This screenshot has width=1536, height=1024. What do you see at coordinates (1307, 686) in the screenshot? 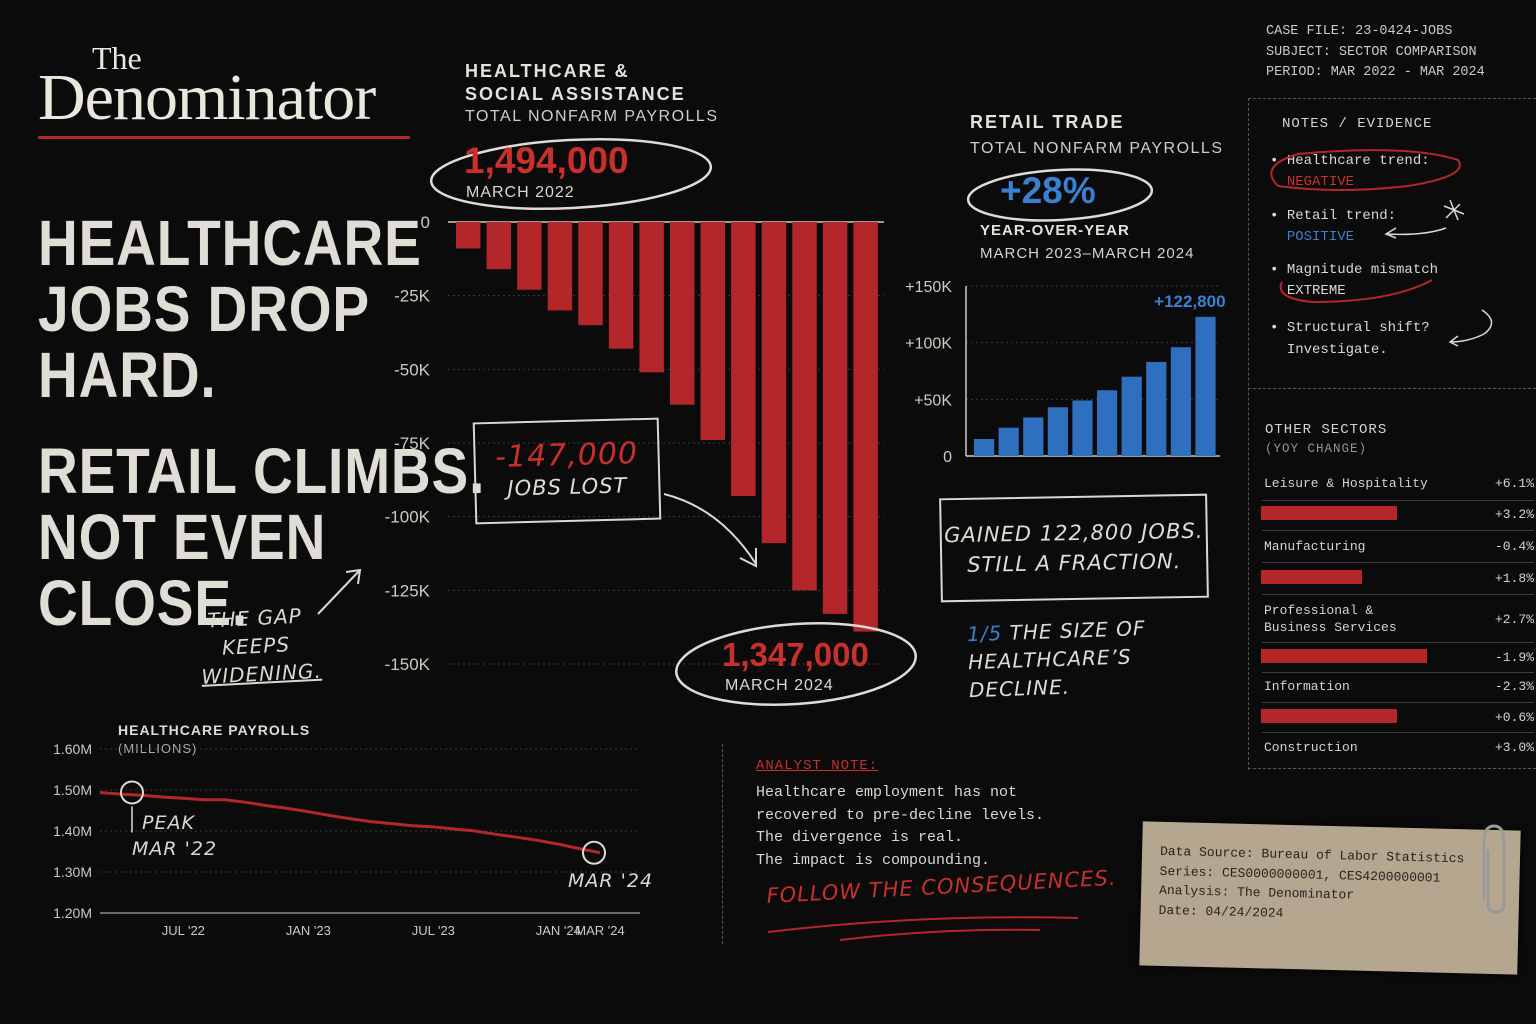
I see `sector-name: Information` at bounding box center [1307, 686].